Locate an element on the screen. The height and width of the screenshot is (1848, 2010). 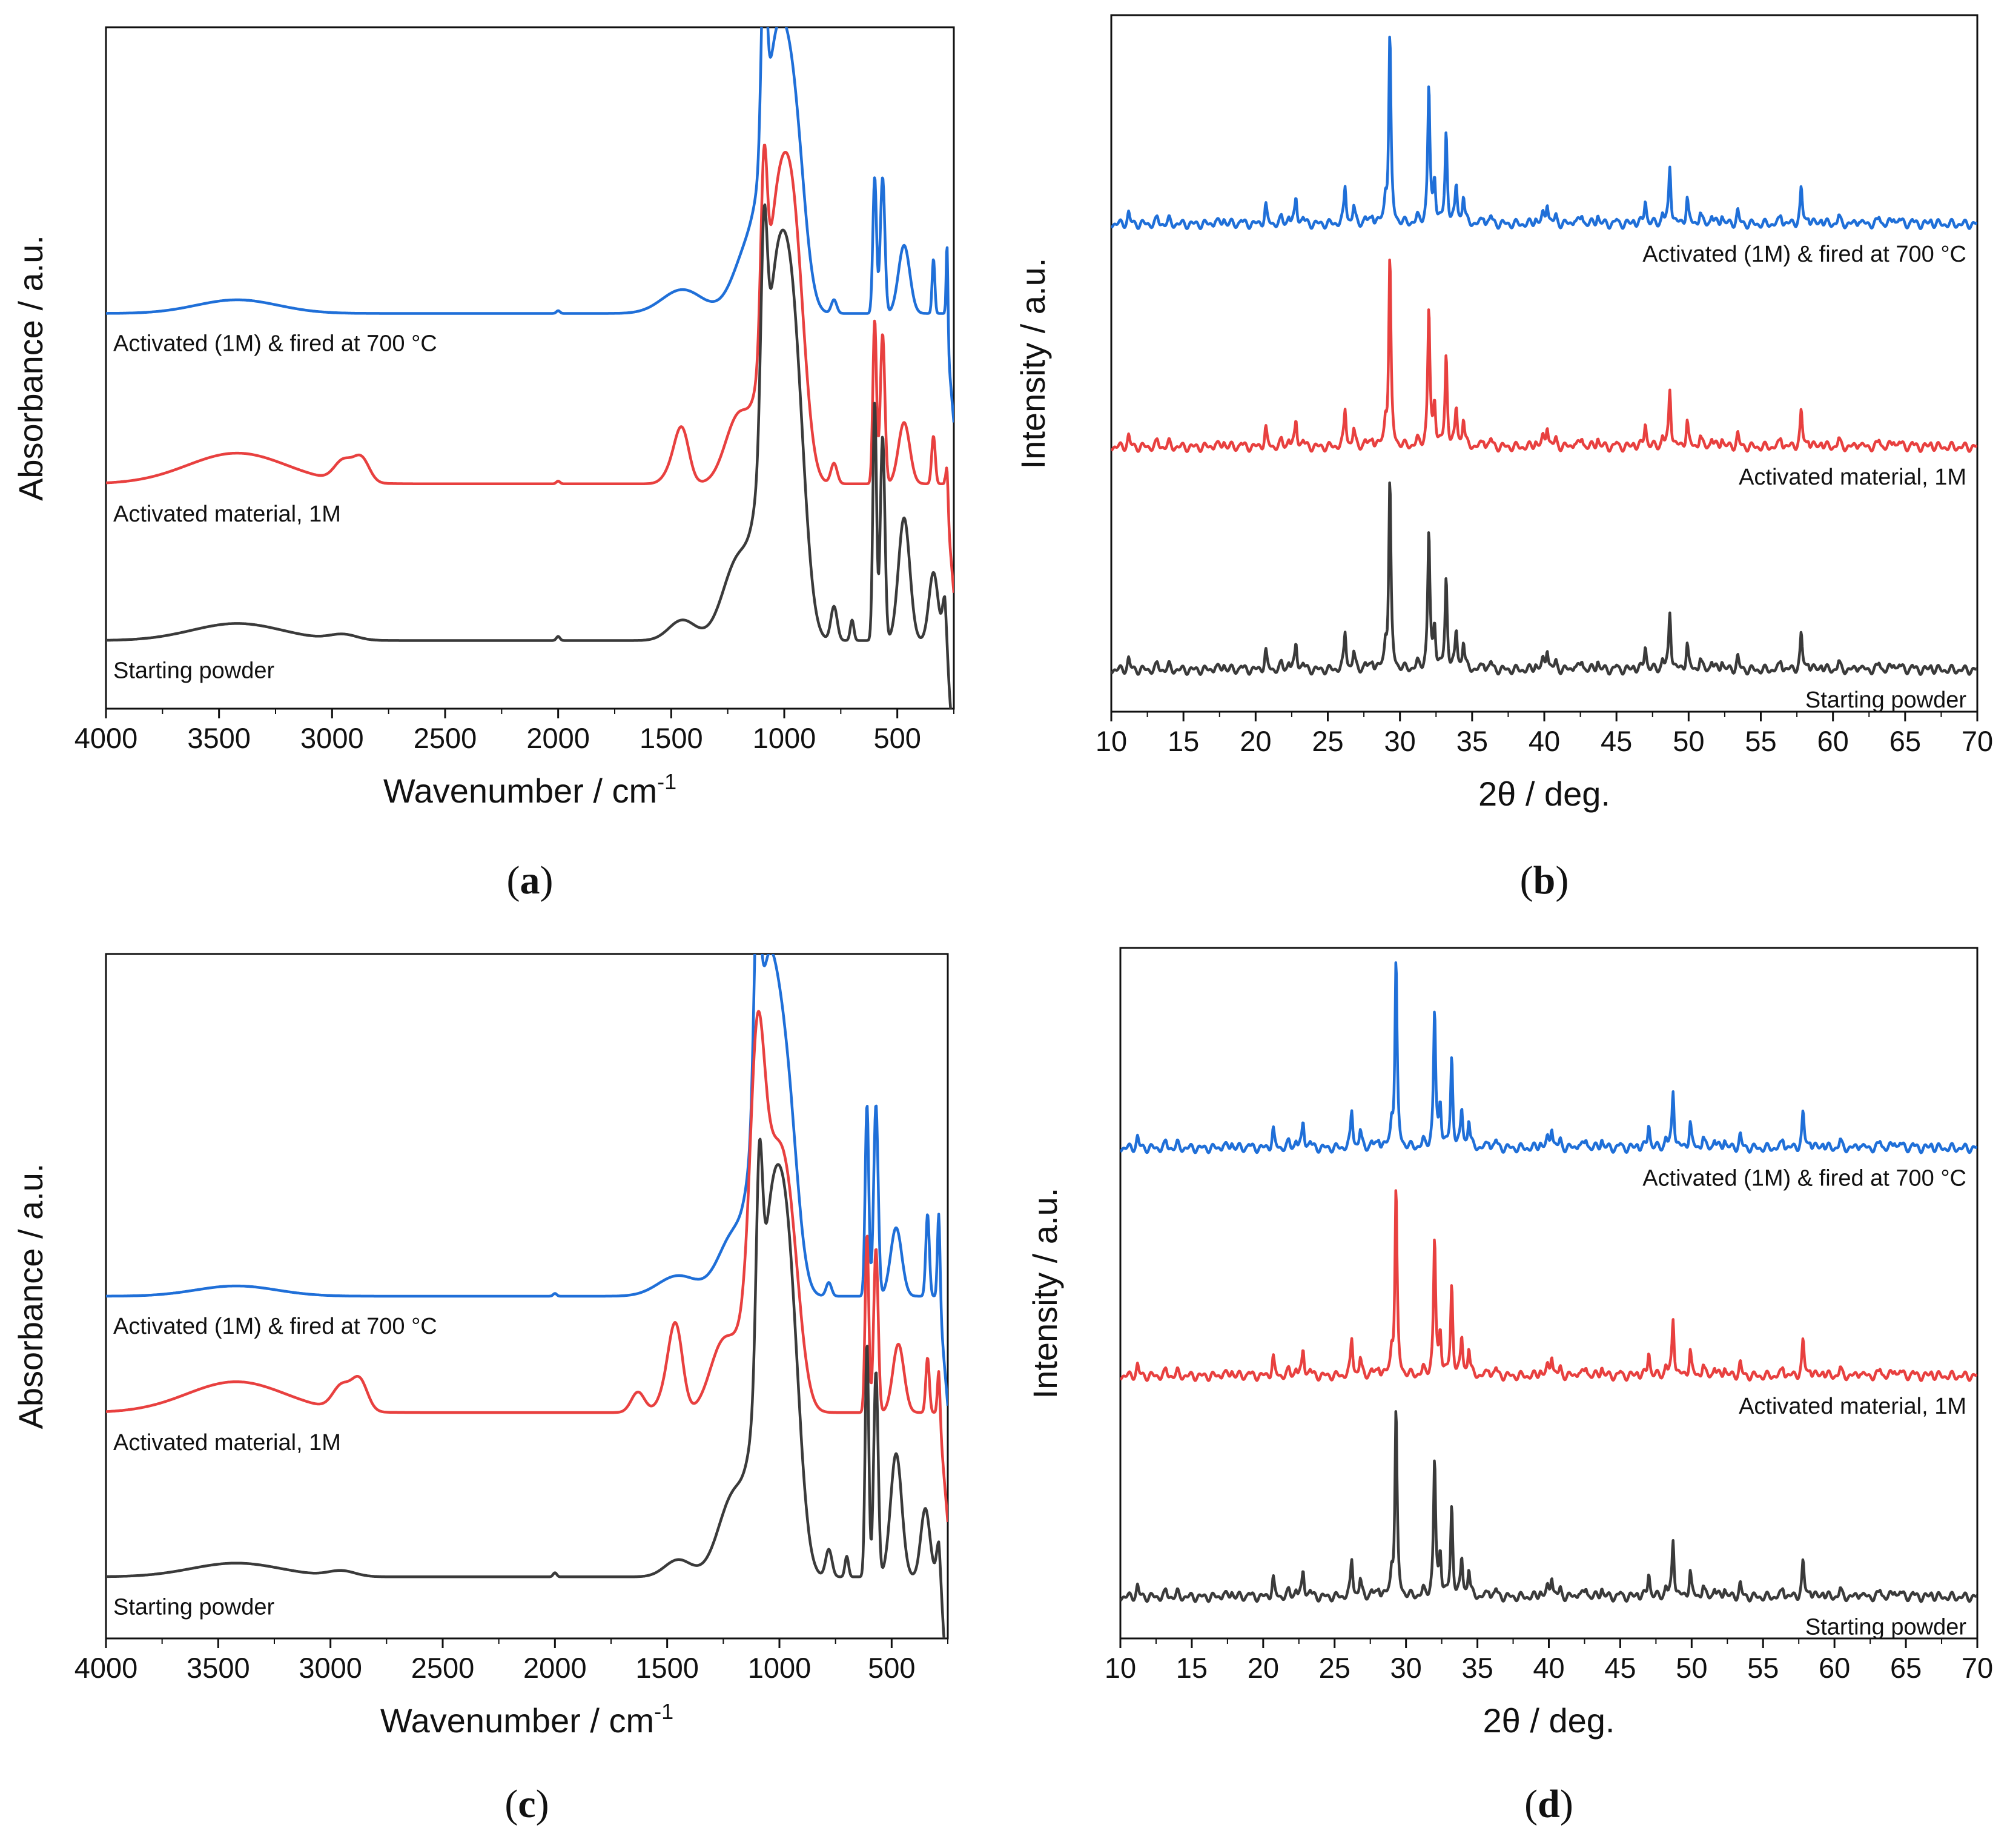
panel-label: (c) is located at coordinates (526, 1804).